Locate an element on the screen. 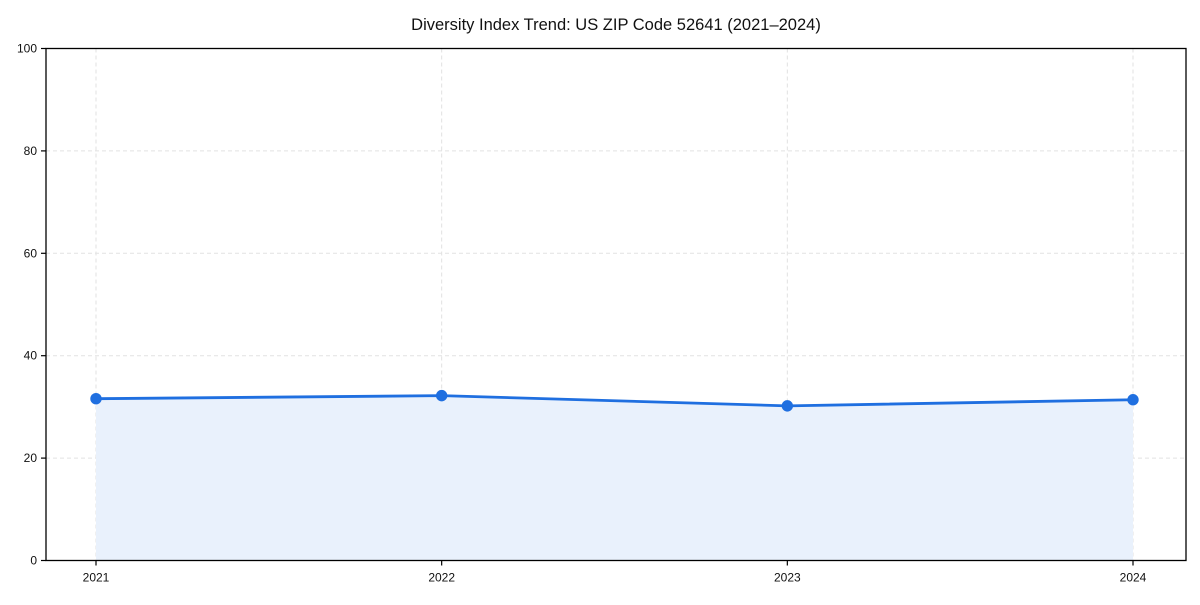 The width and height of the screenshot is (1200, 605). x-tick-label-2023: 2023 is located at coordinates (787, 578).